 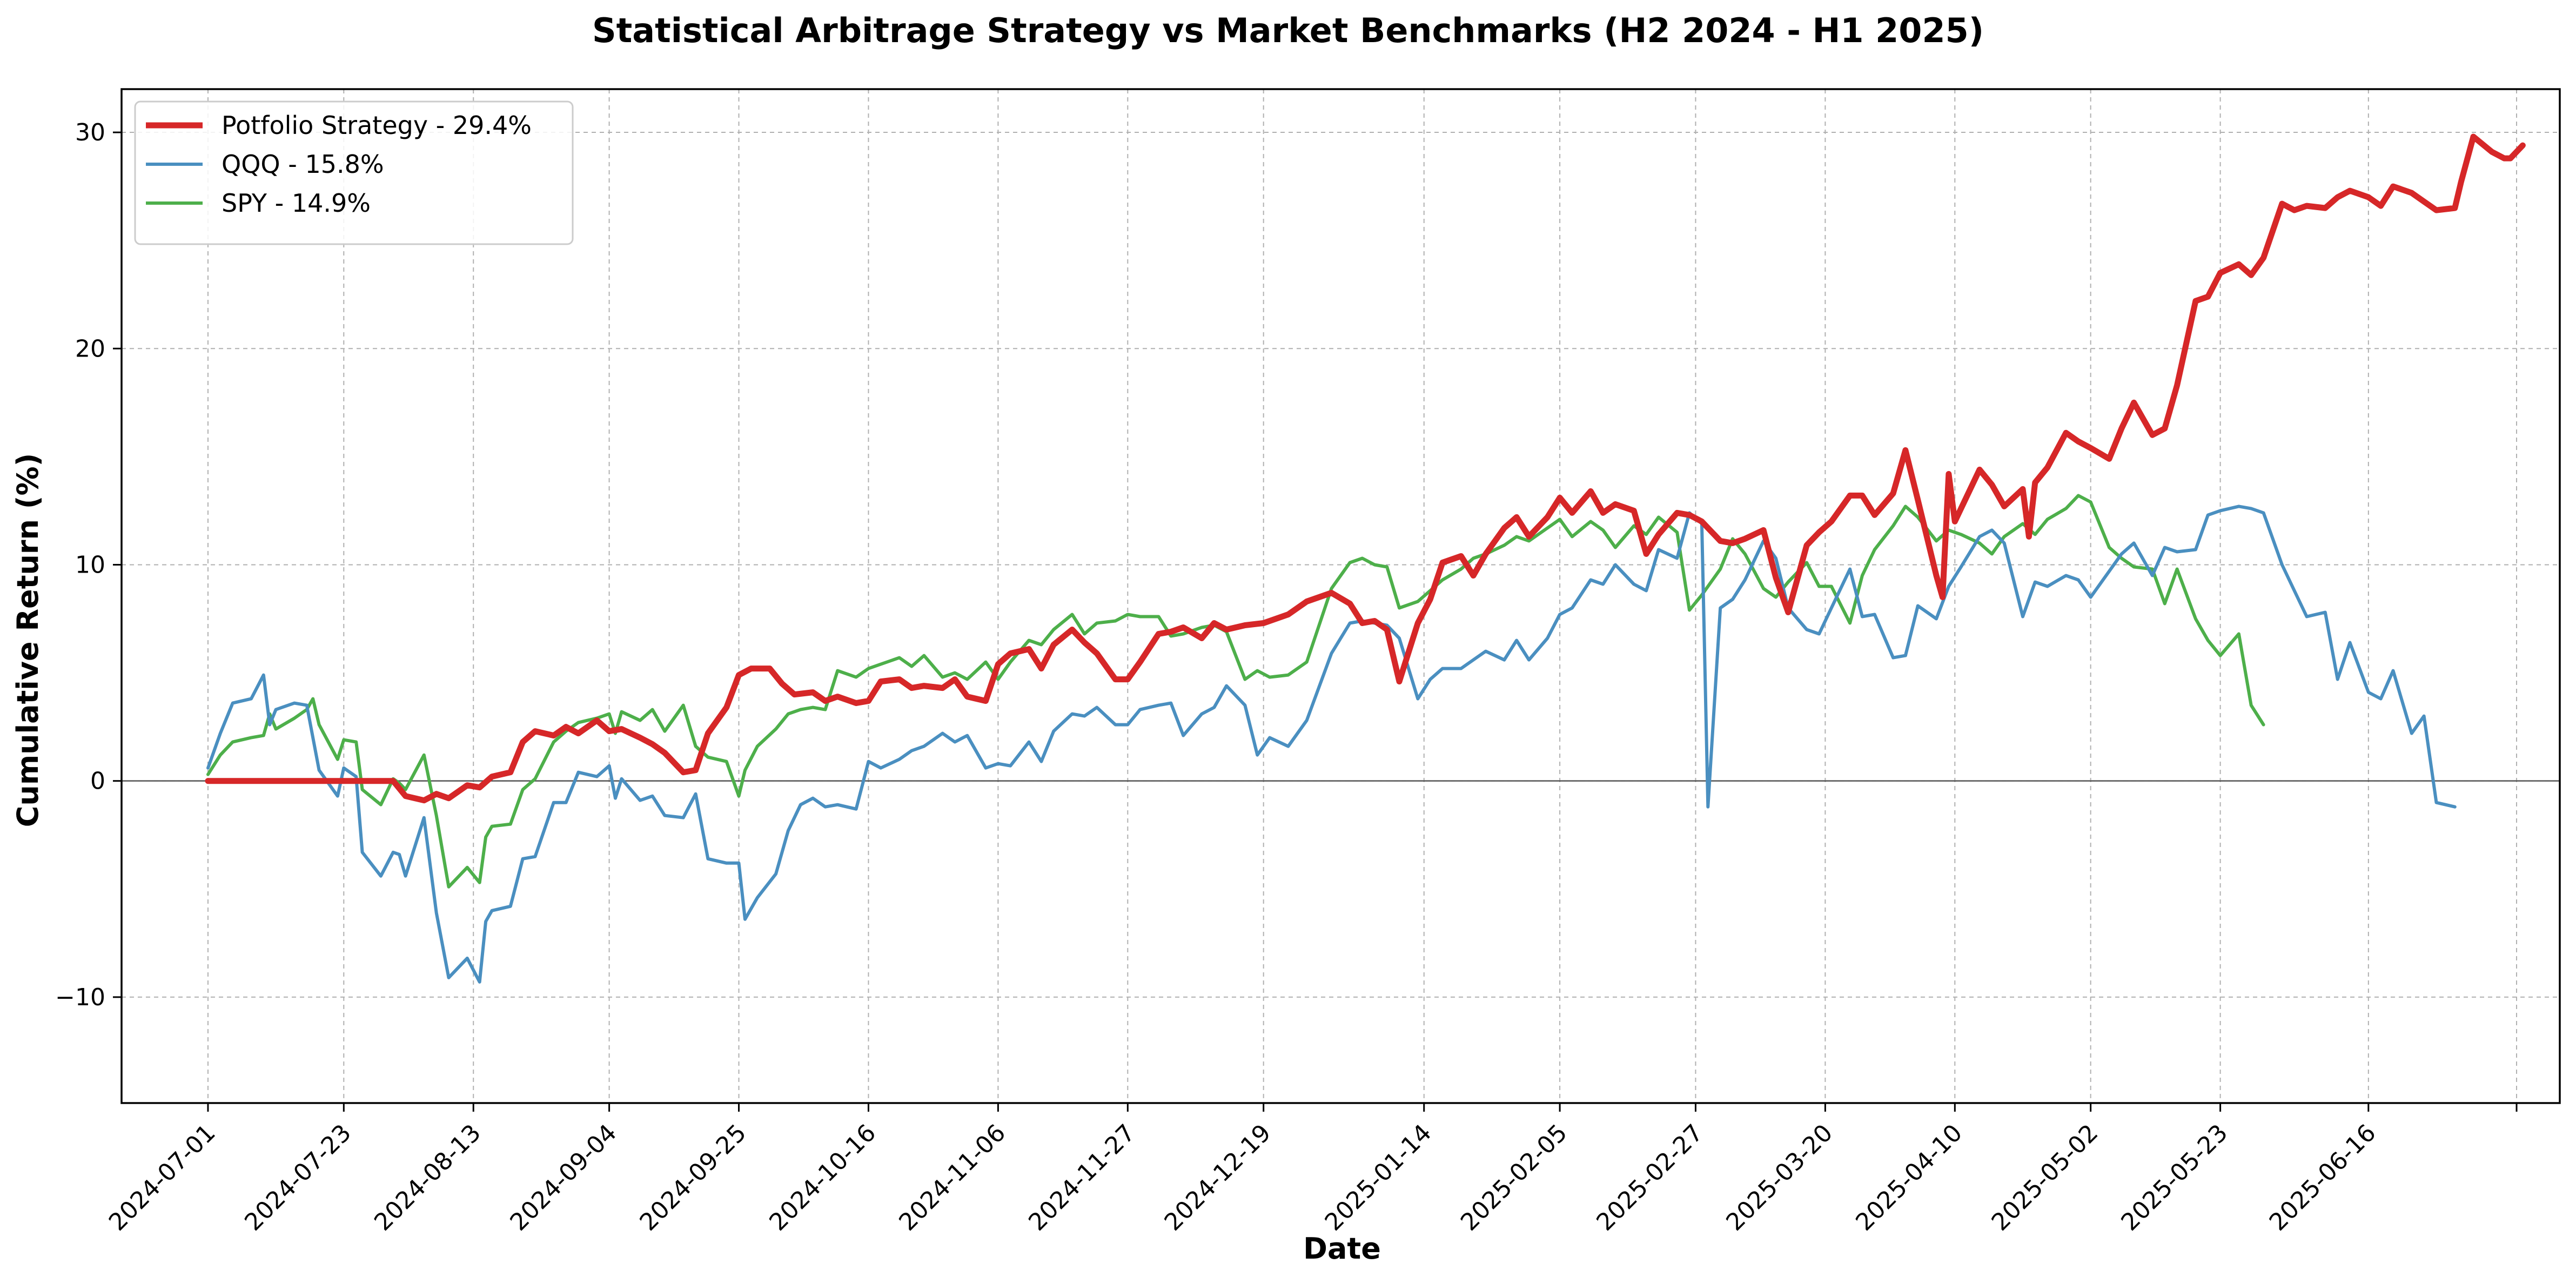 What do you see at coordinates (90, 348) in the screenshot?
I see `y-tick-label: 20` at bounding box center [90, 348].